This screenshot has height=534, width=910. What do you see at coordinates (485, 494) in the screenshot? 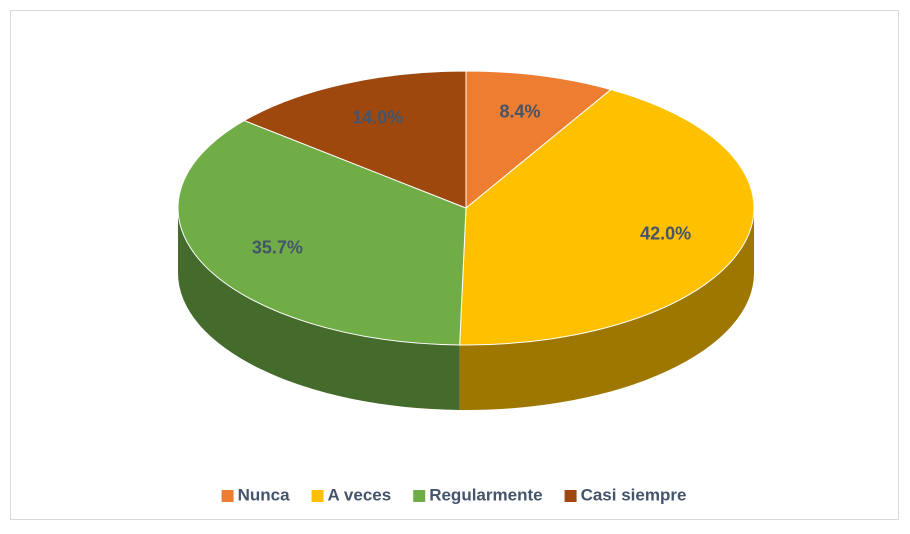
I see `legend-label: Regularmente` at bounding box center [485, 494].